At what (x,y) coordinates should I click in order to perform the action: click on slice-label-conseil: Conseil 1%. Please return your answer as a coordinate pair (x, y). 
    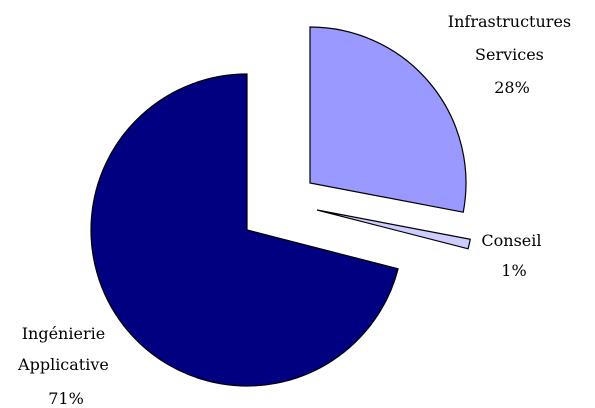
    Looking at the image, I should click on (513, 255).